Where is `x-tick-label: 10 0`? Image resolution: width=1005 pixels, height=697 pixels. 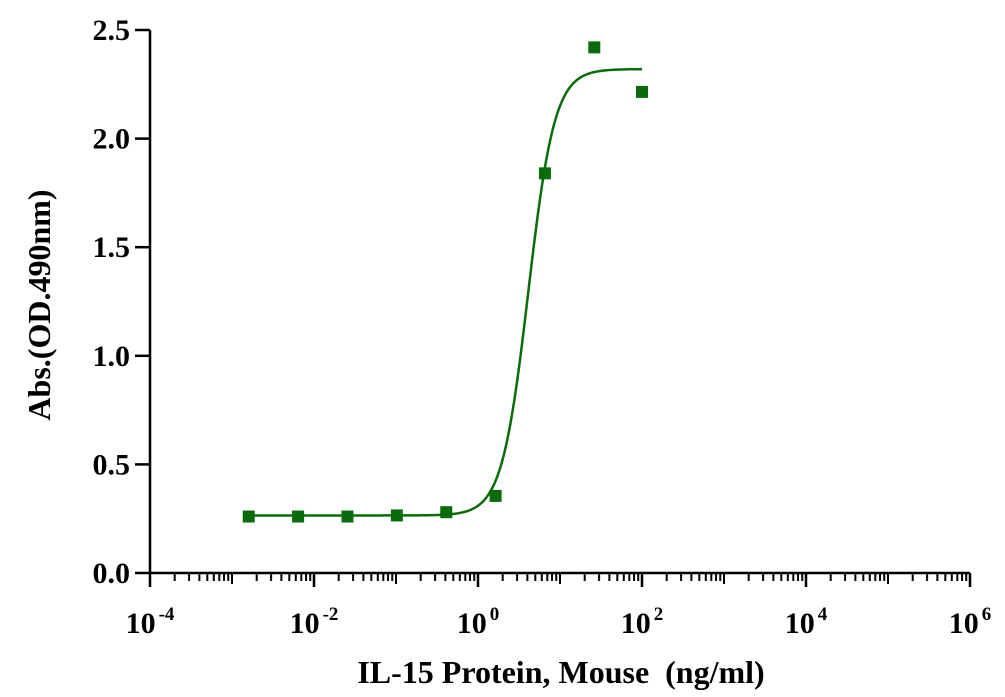
x-tick-label: 10 0 is located at coordinates (478, 622).